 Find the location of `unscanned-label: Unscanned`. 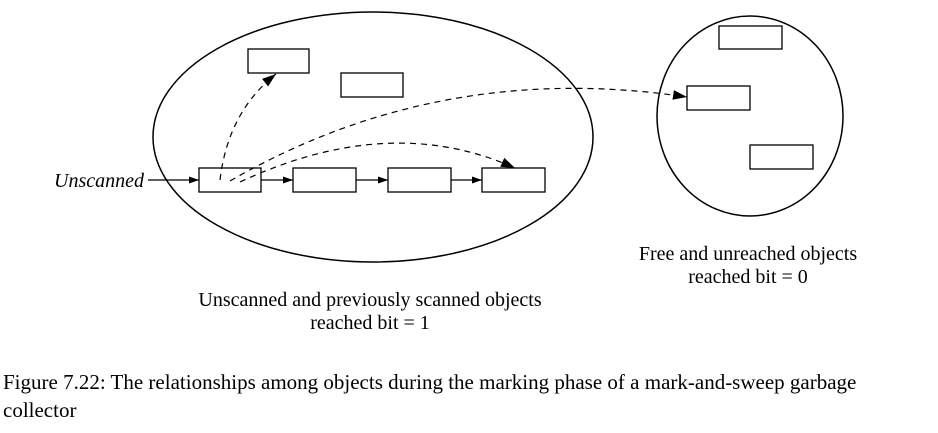

unscanned-label: Unscanned is located at coordinates (99, 181).